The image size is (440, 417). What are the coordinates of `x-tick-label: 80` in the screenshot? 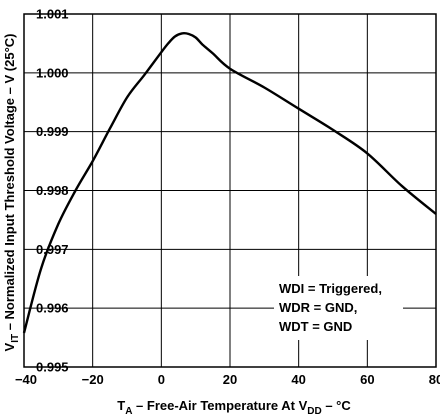 It's located at (434, 379).